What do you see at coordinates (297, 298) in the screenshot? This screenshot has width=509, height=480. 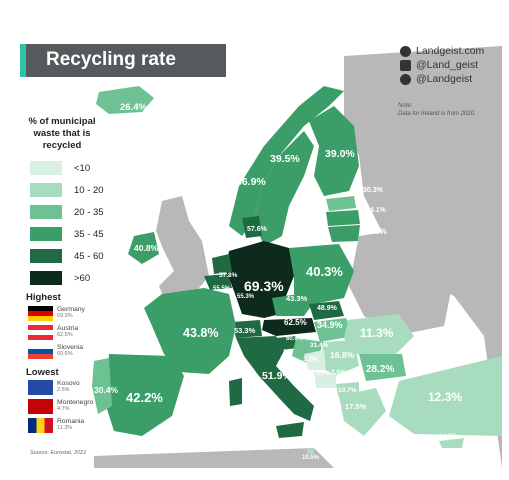 I see `map-label-czechia: 43.3%` at bounding box center [297, 298].